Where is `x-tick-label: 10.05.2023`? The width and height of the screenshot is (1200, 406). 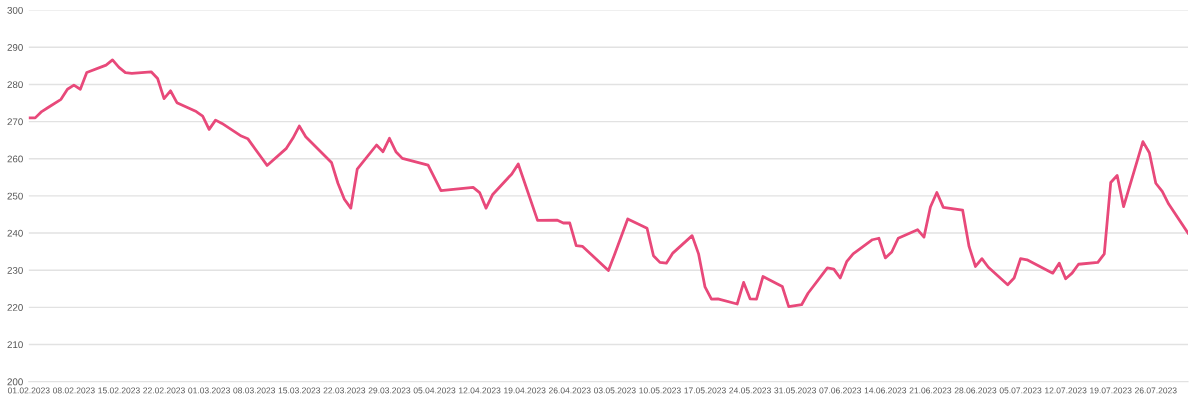 x-tick-label: 10.05.2023 is located at coordinates (660, 390).